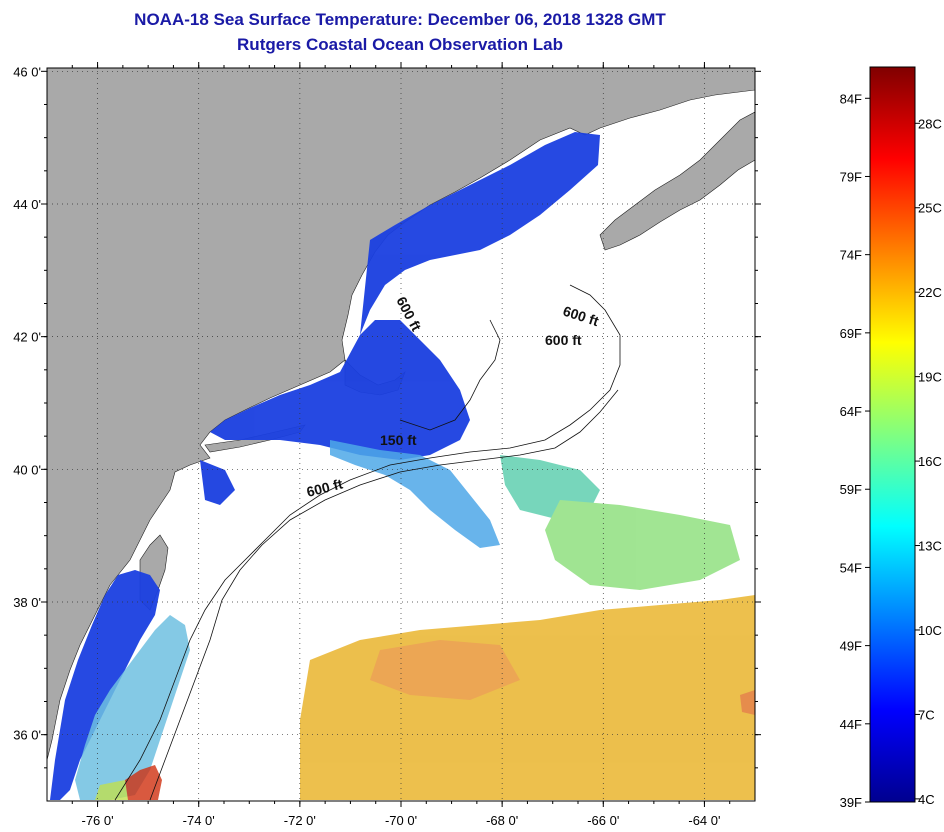 Image resolution: width=944 pixels, height=832 pixels. I want to click on cb-c-label: 10C, so click(930, 630).